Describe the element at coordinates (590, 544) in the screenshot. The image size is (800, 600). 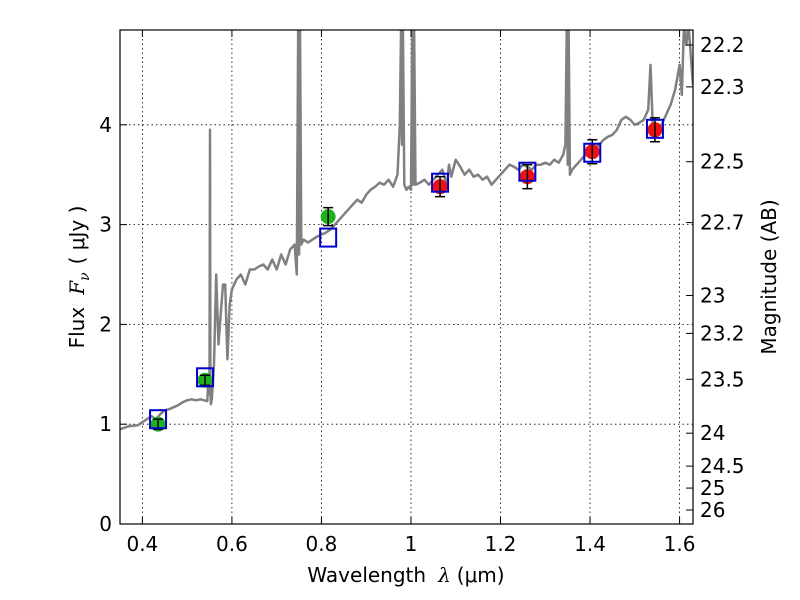
I see `x-tick-label: 1.4` at that location.